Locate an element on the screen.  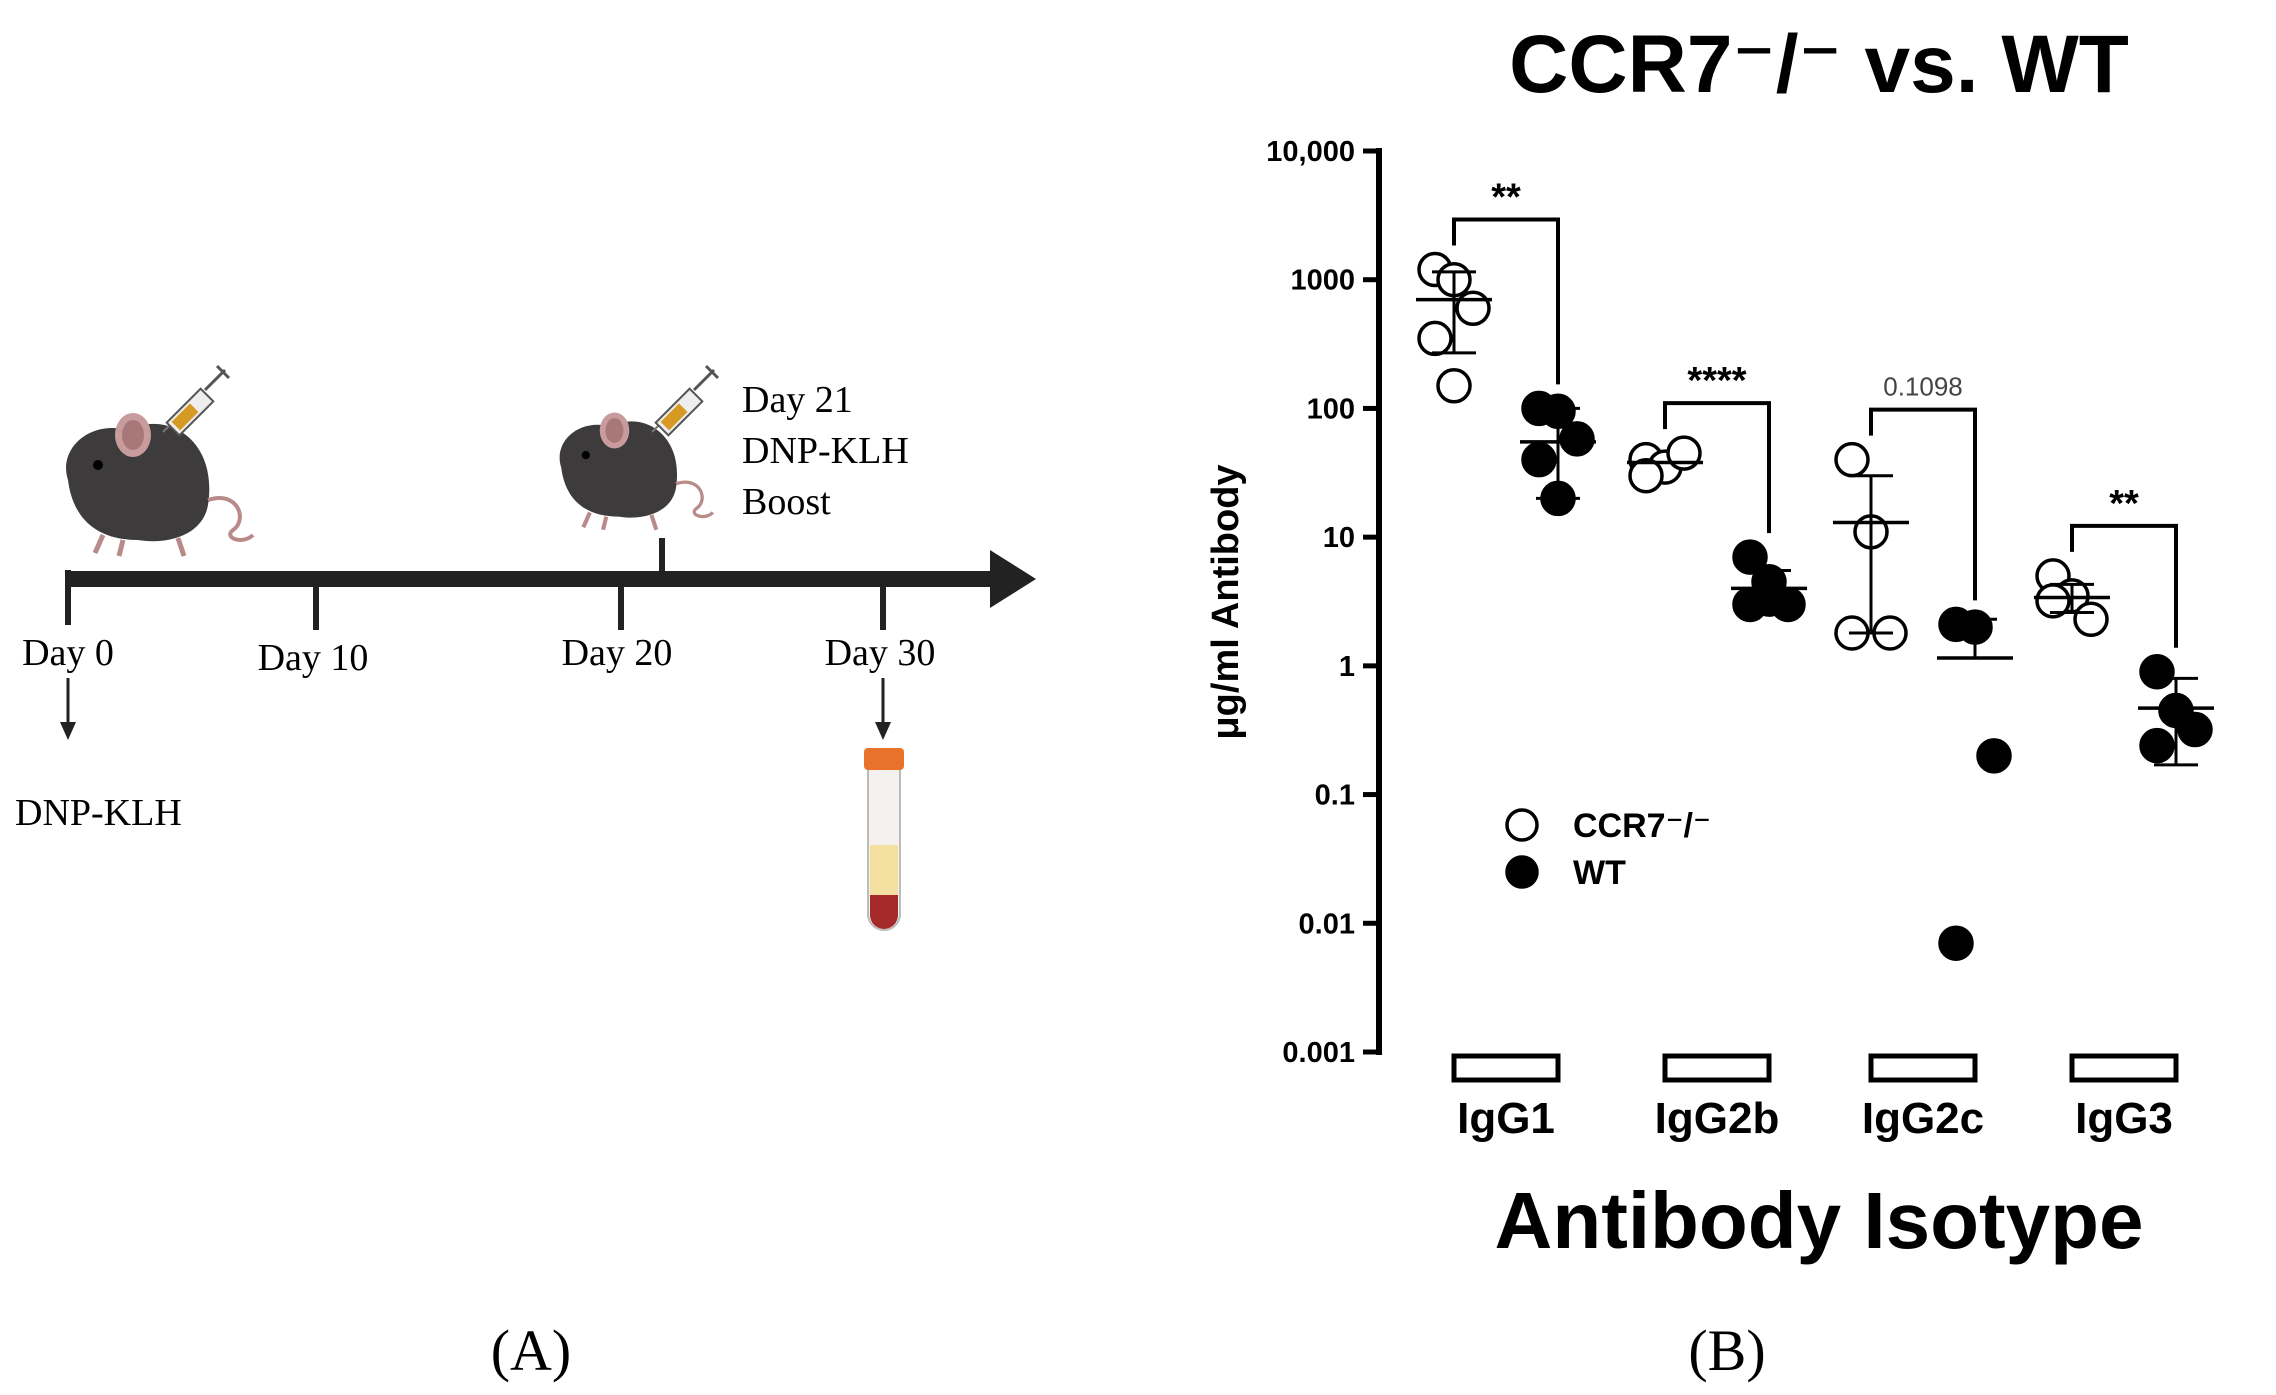
timeline-arrows is located at coordinates (475, 709).